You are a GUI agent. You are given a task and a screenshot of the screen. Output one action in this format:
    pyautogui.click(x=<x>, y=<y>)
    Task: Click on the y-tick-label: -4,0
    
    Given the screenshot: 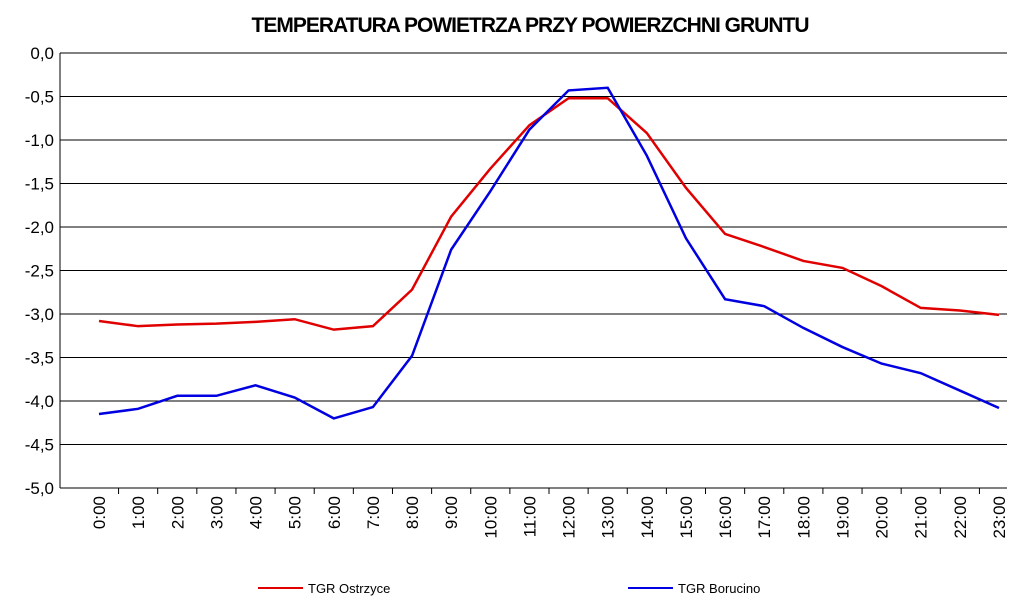 What is the action you would take?
    pyautogui.click(x=39, y=401)
    